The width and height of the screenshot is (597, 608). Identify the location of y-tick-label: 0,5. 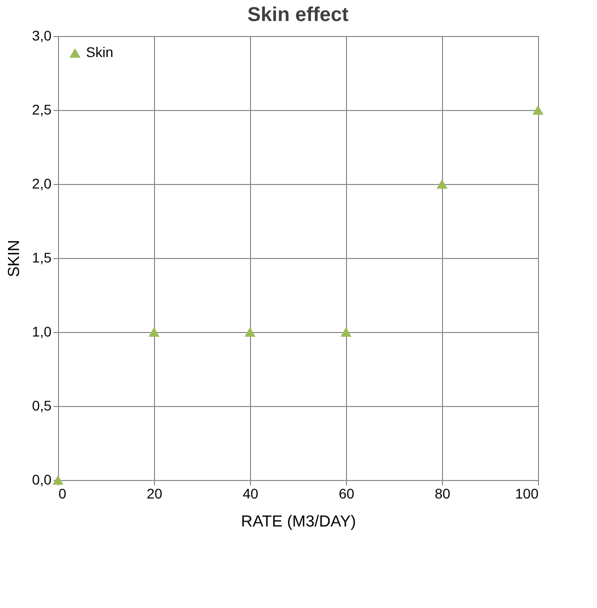
(42, 406).